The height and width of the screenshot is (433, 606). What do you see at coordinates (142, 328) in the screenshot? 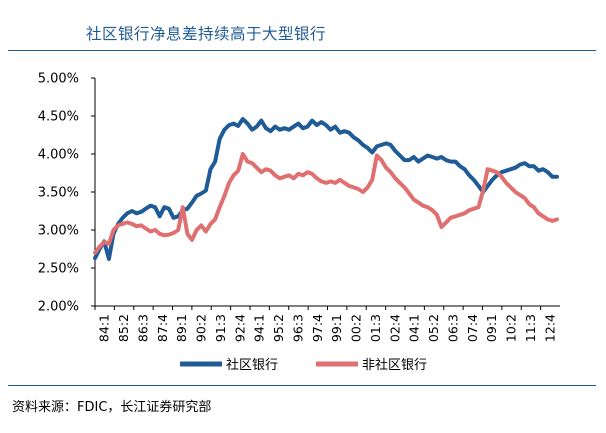
I see `x-tick-label: 86:3` at bounding box center [142, 328].